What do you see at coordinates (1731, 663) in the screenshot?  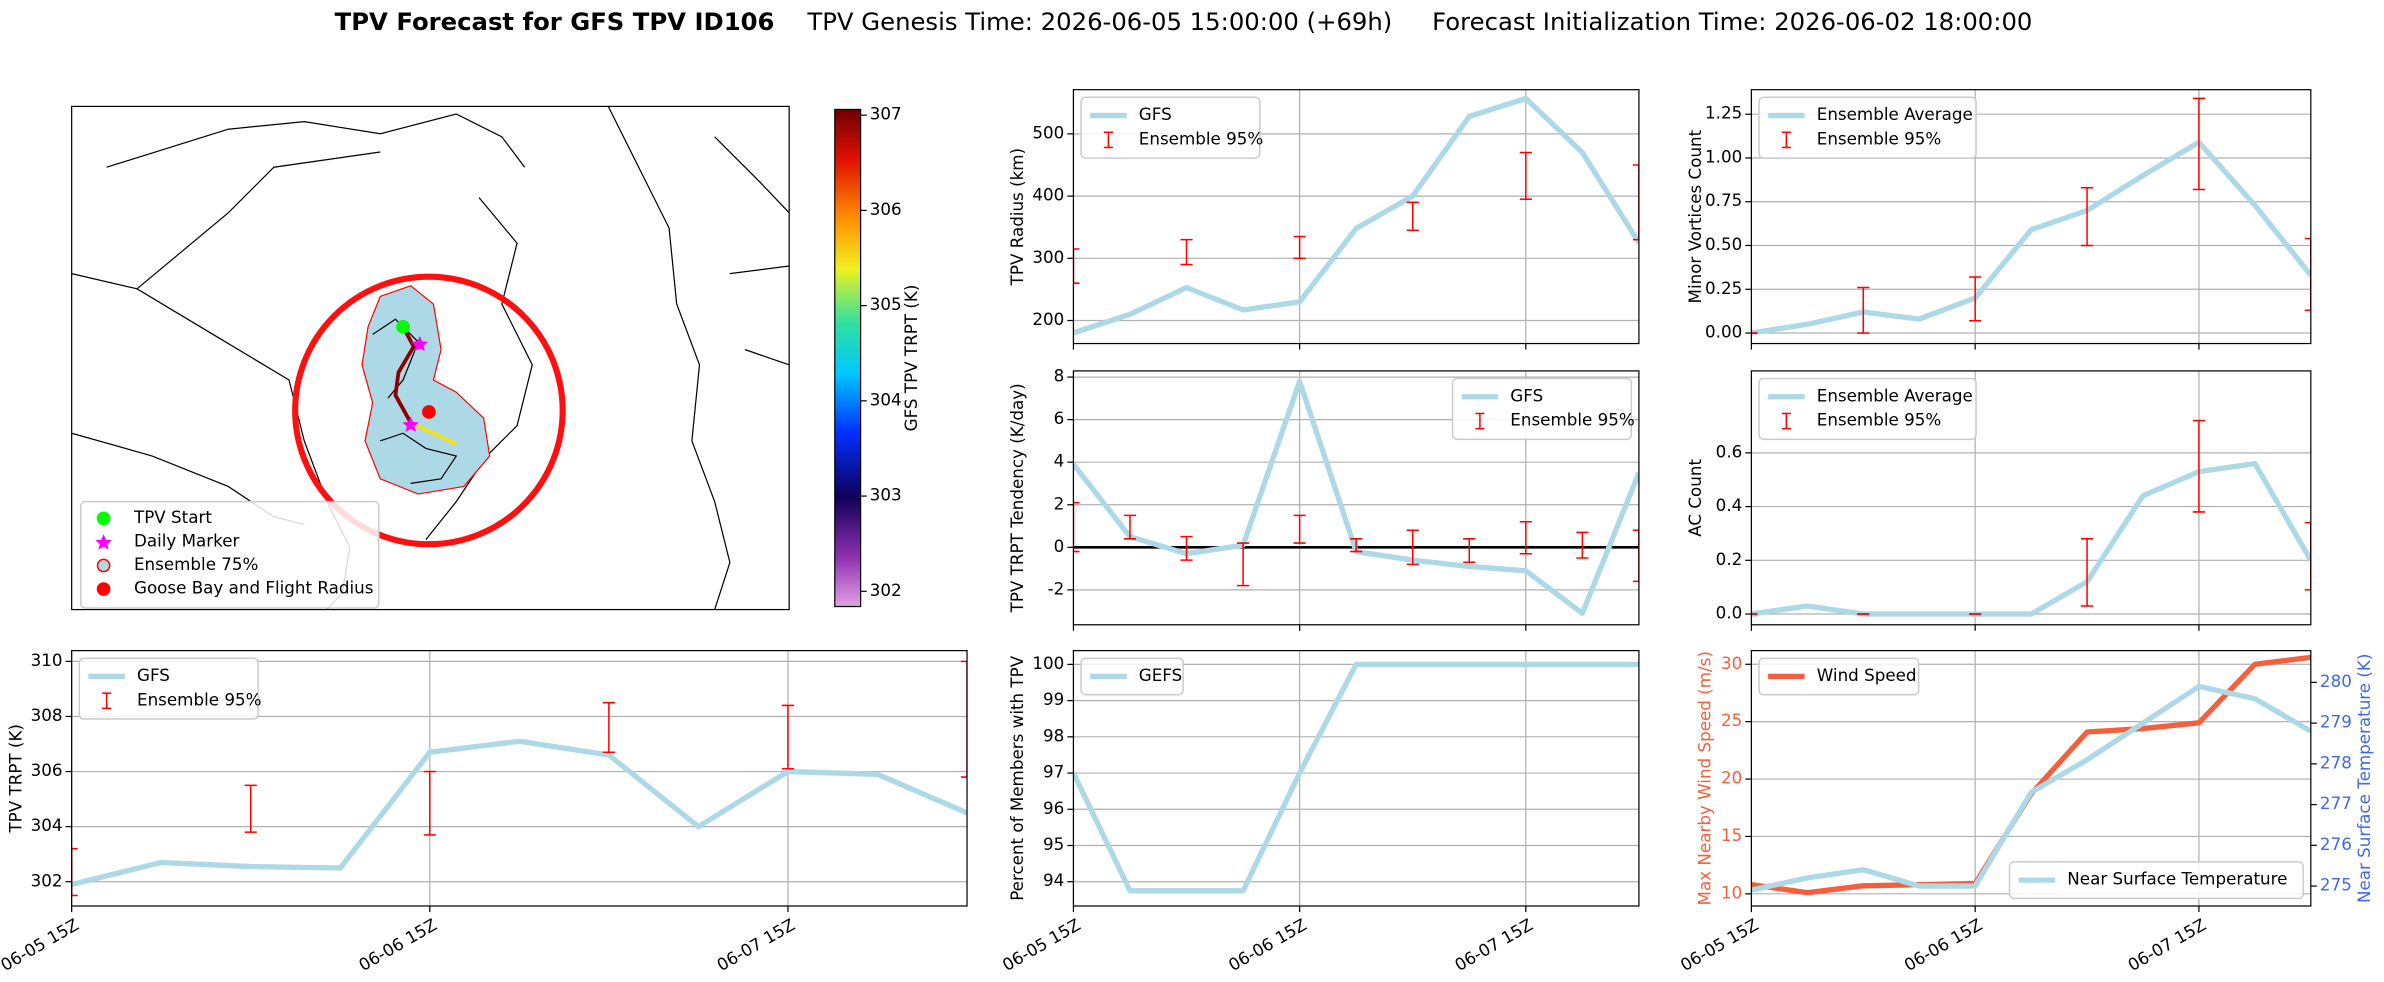 I see `y-tick-label: 30` at bounding box center [1731, 663].